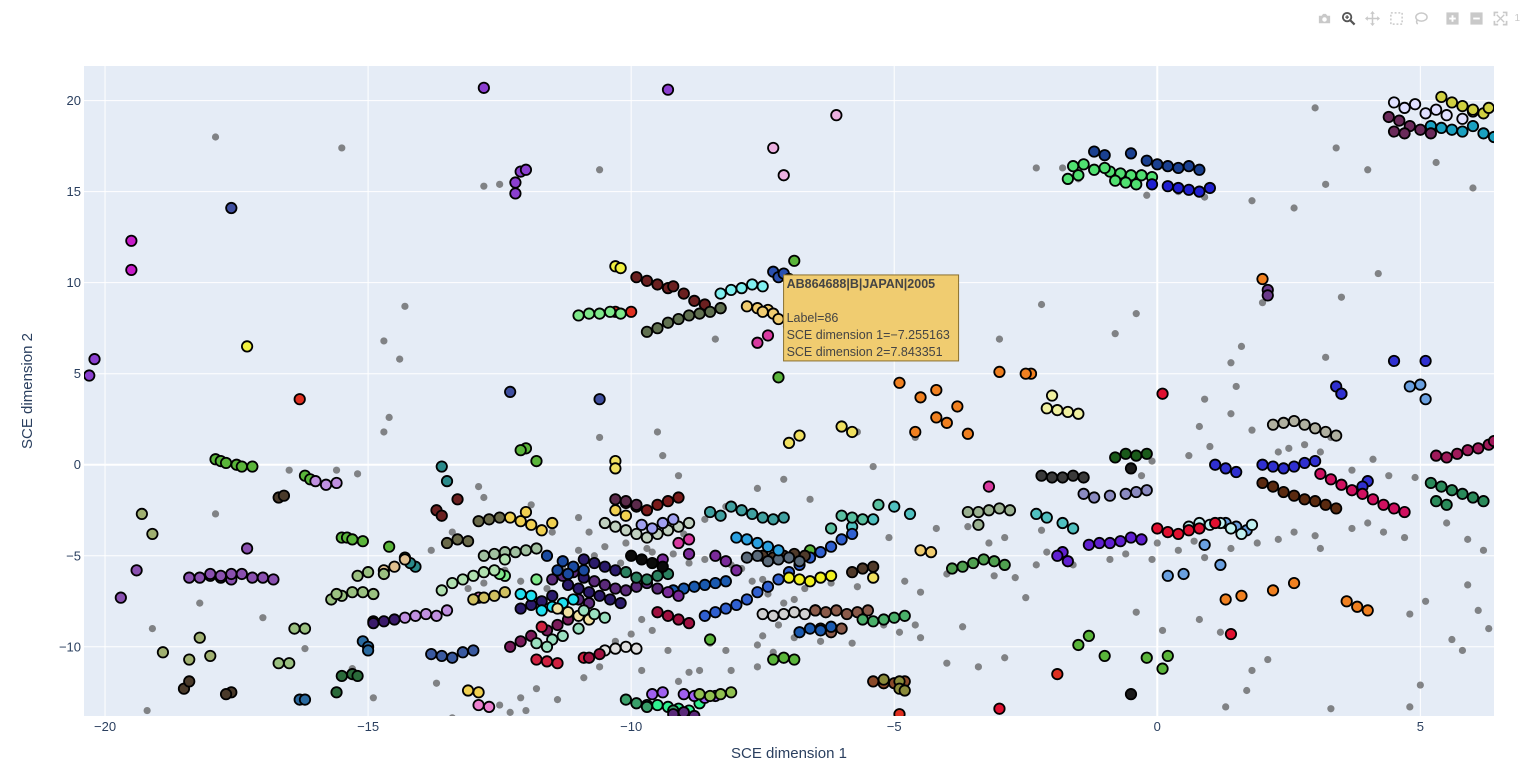 This screenshot has height=784, width=1524. I want to click on zoom-out-button, so click(1476, 18).